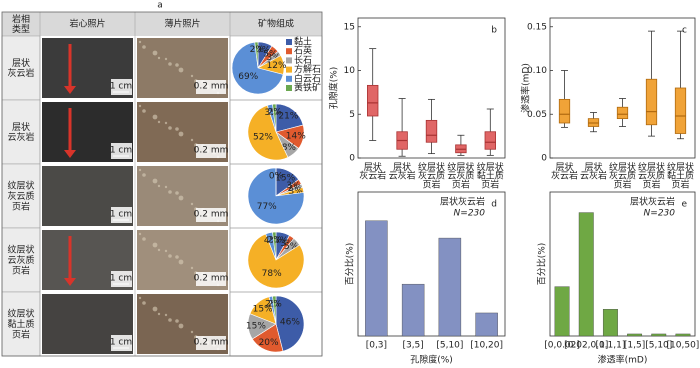 The height and width of the screenshot is (368, 700). What do you see at coordinates (263, 138) in the screenshot?
I see `pie-label: 52%` at bounding box center [263, 138].